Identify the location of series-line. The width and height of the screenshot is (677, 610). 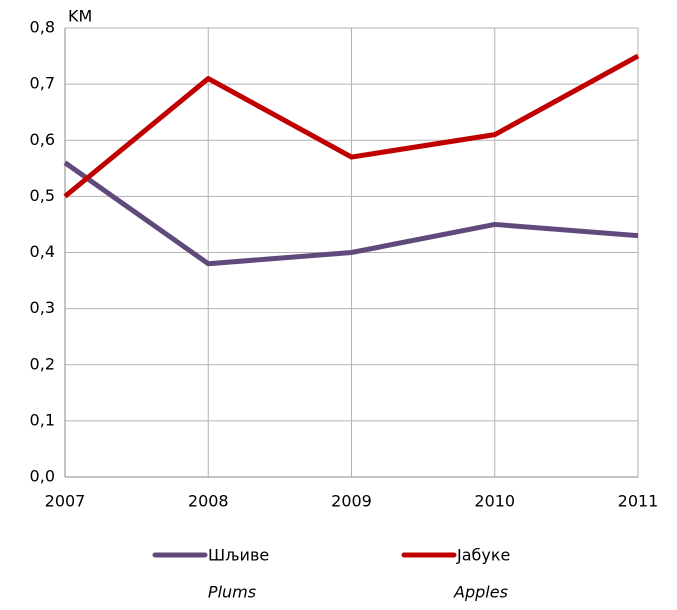
(351, 213).